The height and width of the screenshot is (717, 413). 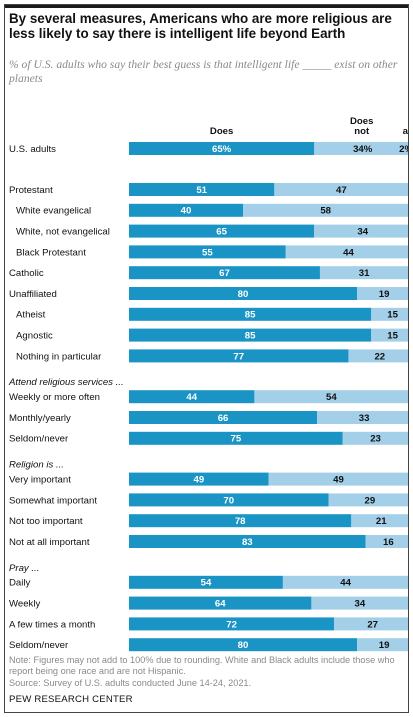 I want to click on bar-value-label: 49, so click(x=338, y=480).